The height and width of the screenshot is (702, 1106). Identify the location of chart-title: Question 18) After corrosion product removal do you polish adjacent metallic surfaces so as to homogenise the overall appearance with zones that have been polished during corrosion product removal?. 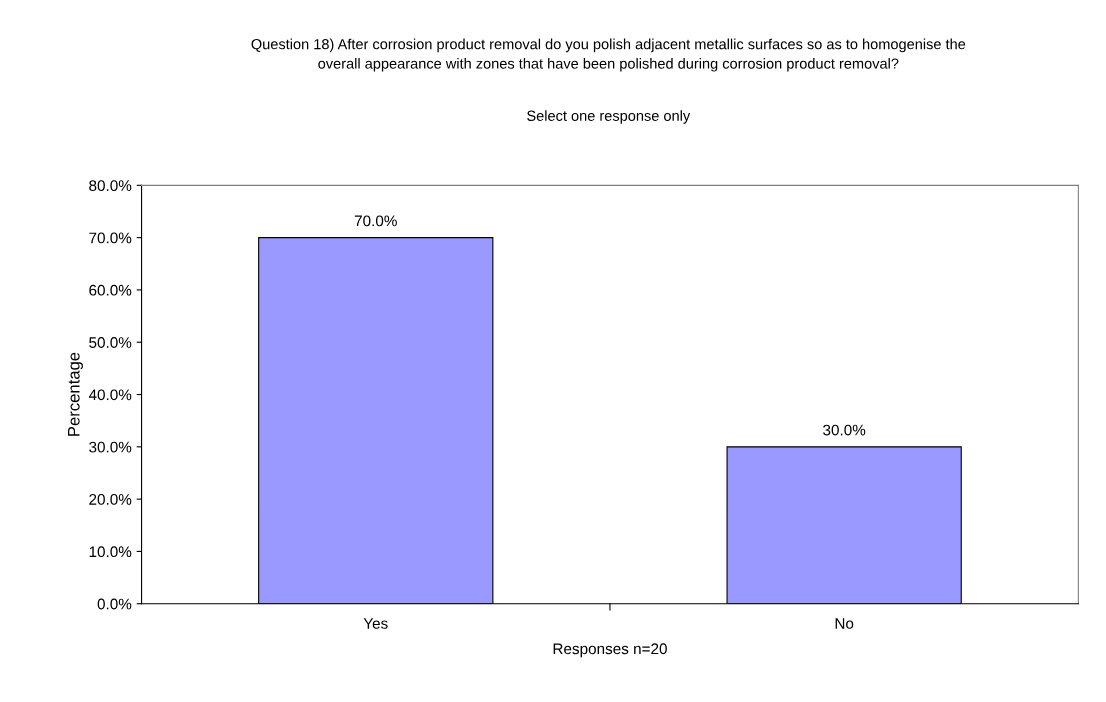
(608, 55).